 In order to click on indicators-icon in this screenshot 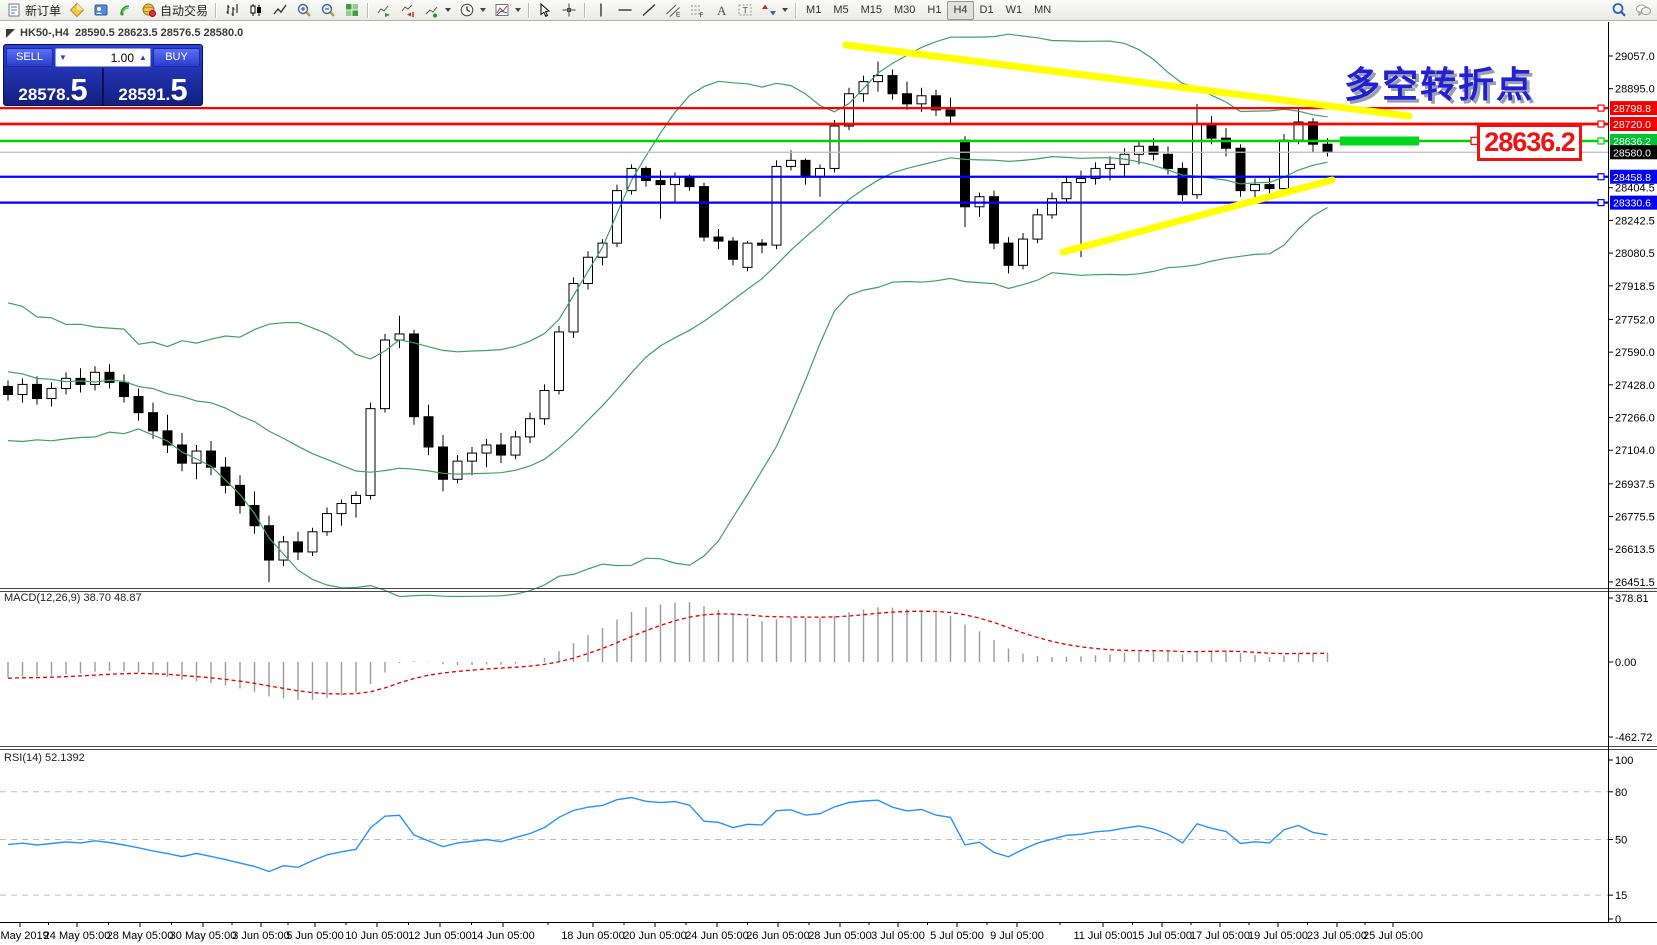, I will do `click(437, 10)`.